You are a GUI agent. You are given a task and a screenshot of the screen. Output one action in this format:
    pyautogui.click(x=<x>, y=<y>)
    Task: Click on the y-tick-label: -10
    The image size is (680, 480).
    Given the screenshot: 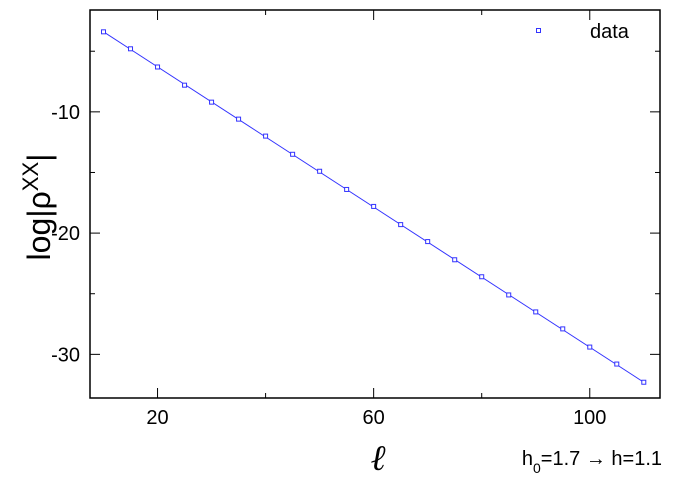 What is the action you would take?
    pyautogui.click(x=65, y=113)
    